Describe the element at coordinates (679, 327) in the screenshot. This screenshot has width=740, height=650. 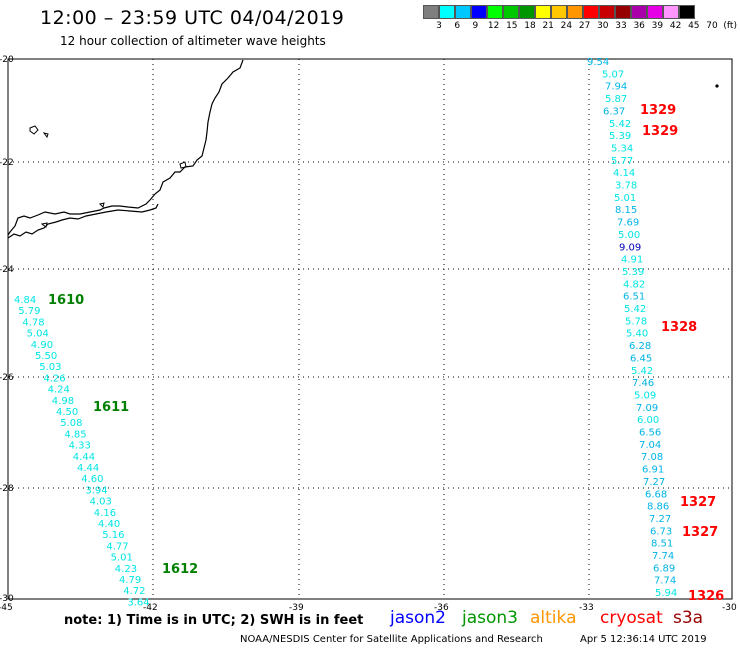
I see `time-tag: 1328` at that location.